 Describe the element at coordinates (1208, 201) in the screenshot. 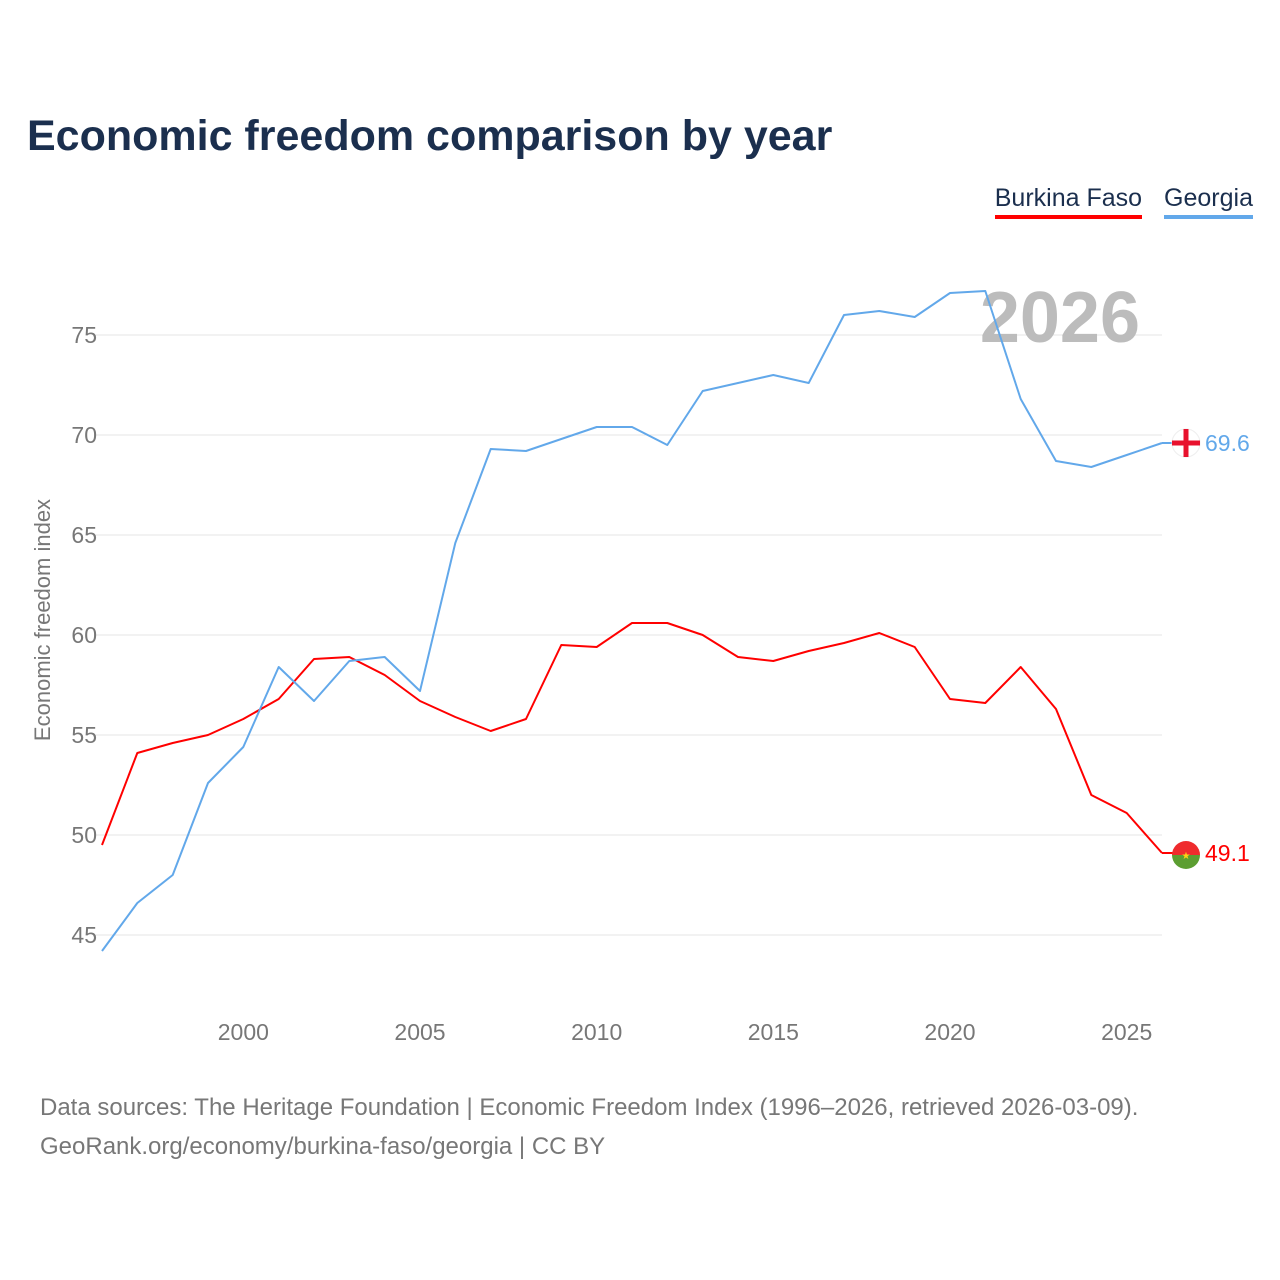

I see `legend-georgia: Georgia` at that location.